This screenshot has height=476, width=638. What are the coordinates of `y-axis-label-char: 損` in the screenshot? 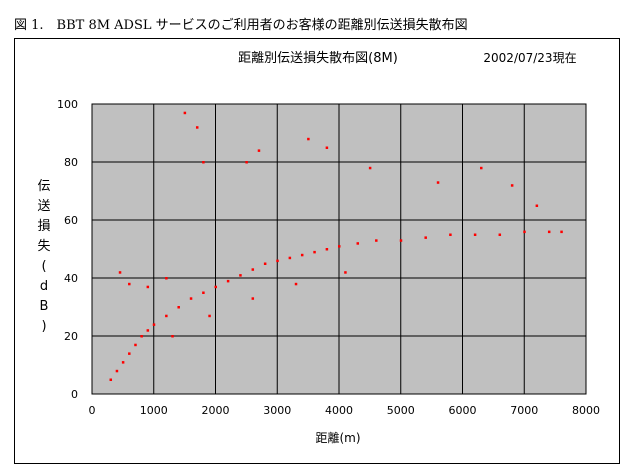 It's located at (43, 226).